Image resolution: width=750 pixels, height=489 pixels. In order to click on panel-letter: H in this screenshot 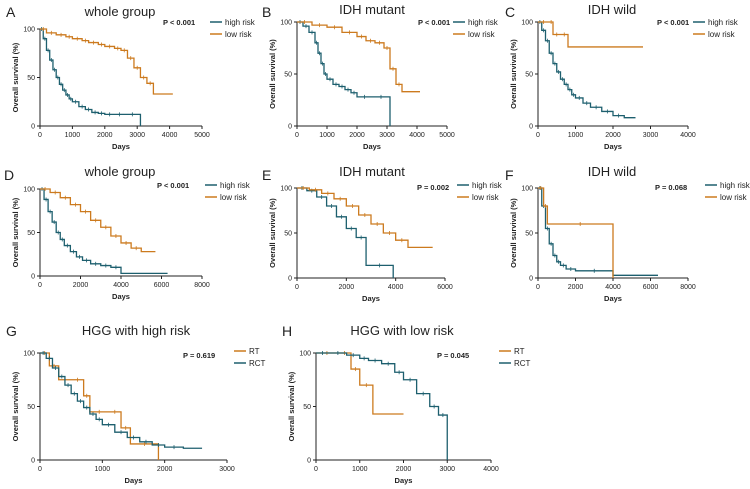, I will do `click(287, 331)`.